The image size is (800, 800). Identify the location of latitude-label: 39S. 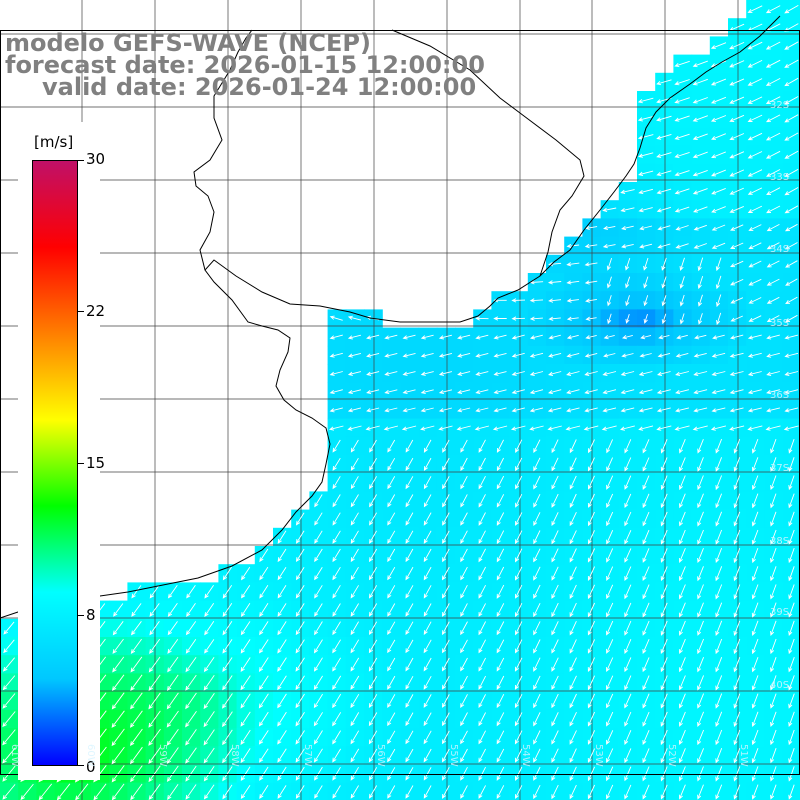
(780, 612).